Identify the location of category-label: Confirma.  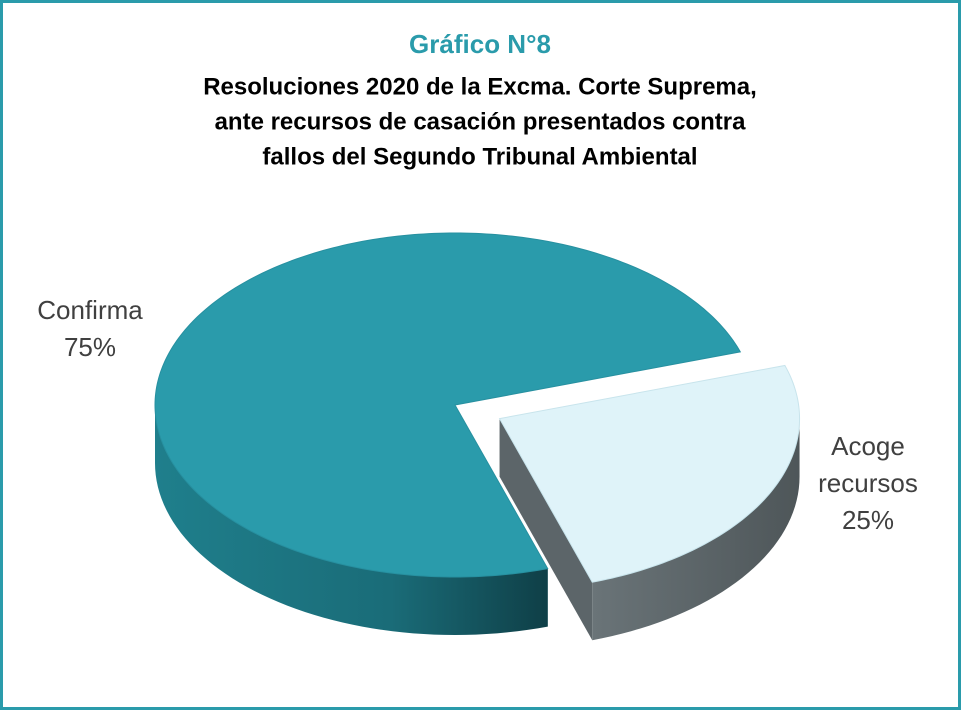
(90, 310).